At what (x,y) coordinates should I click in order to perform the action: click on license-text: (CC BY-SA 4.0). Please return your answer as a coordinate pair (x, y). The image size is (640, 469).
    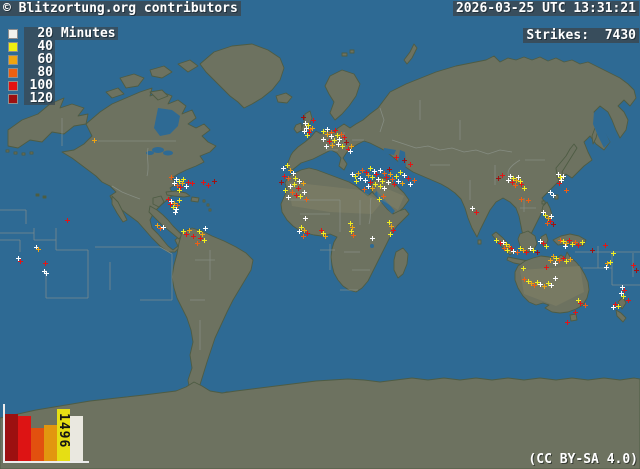
    Looking at the image, I should click on (583, 459).